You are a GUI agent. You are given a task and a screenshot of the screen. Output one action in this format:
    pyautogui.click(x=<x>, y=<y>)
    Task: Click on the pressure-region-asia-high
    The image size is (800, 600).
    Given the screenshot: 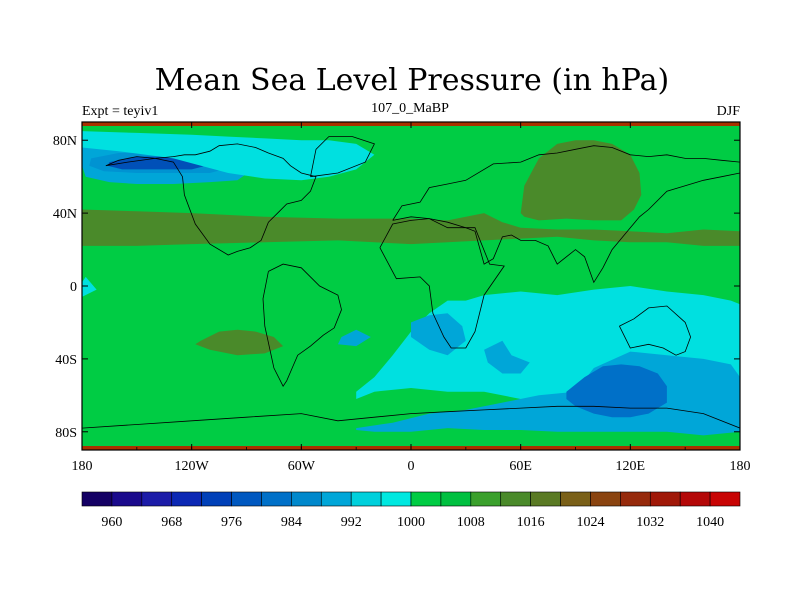 What is the action you would take?
    pyautogui.click(x=581, y=180)
    